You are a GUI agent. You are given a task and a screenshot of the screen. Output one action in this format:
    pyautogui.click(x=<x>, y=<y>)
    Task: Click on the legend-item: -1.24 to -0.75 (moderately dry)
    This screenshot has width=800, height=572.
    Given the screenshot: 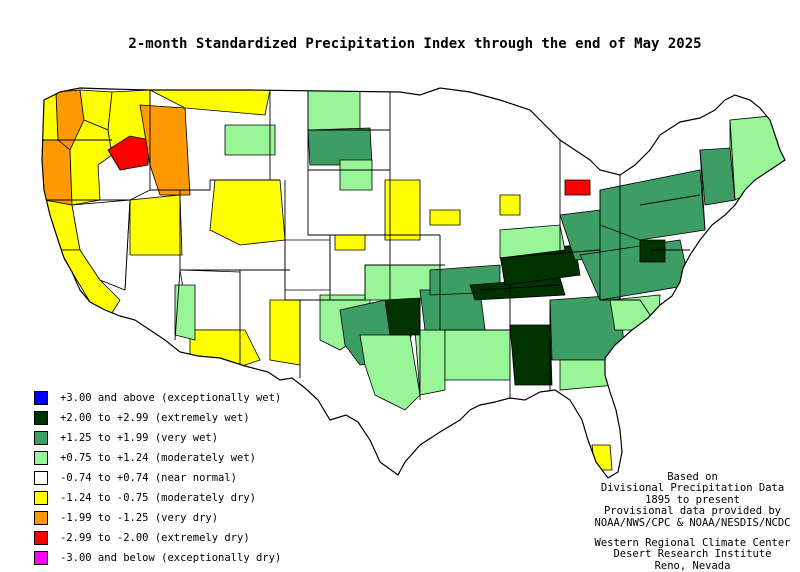 What is the action you would take?
    pyautogui.click(x=157, y=498)
    